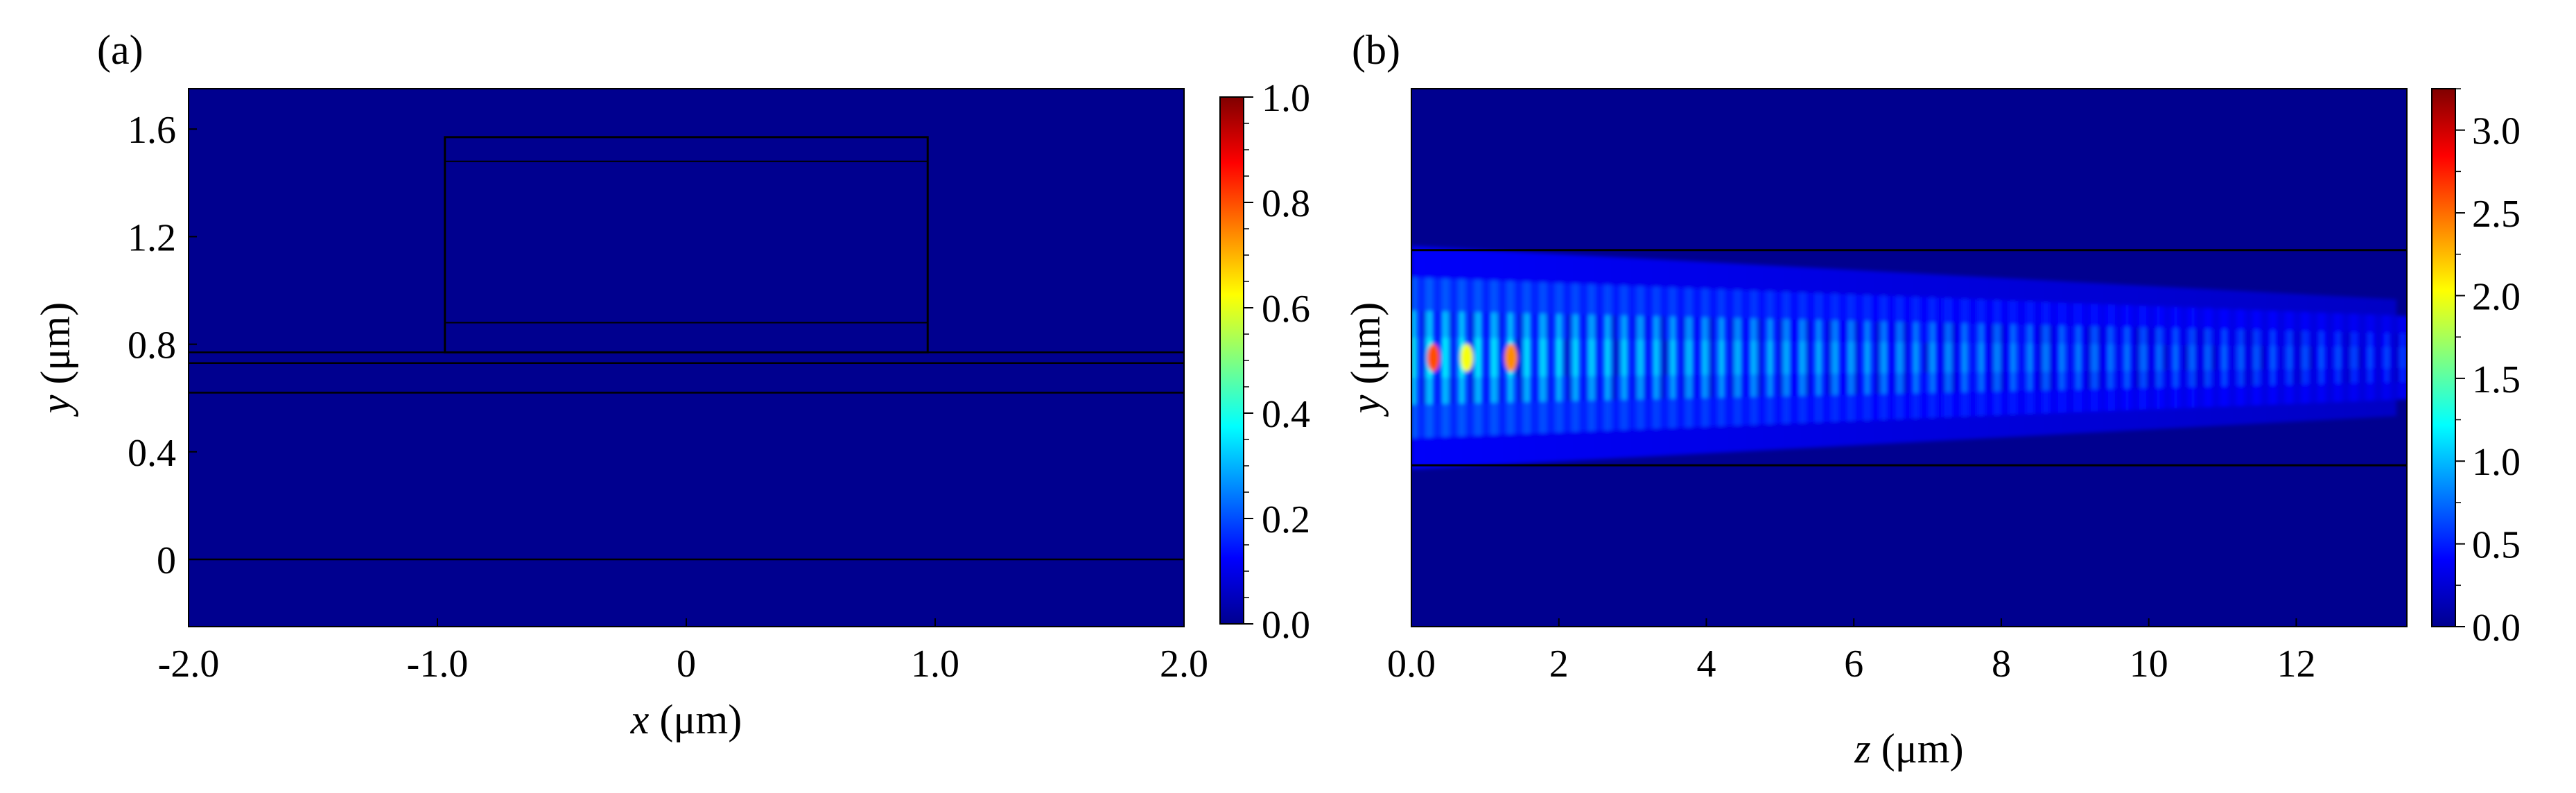 Image resolution: width=2576 pixels, height=793 pixels. What do you see at coordinates (2496, 131) in the screenshot?
I see `colorbar-tick-label: 3.0` at bounding box center [2496, 131].